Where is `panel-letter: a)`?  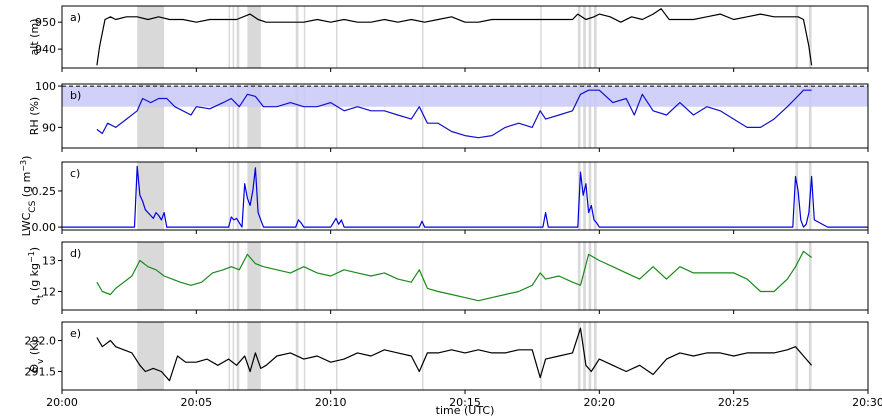
panel-letter: a) is located at coordinates (75, 17).